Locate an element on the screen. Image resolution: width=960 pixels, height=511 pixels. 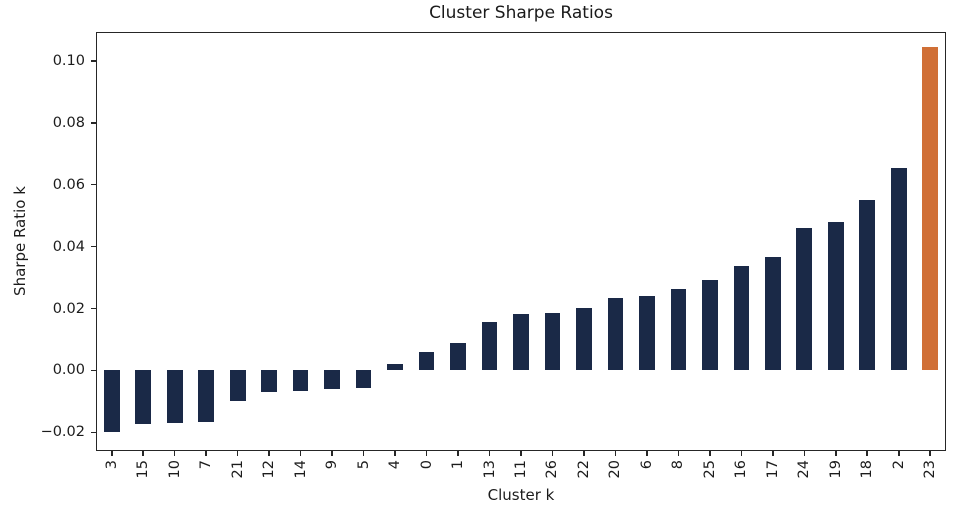
ytick-mark-−0.02 is located at coordinates (93, 432).